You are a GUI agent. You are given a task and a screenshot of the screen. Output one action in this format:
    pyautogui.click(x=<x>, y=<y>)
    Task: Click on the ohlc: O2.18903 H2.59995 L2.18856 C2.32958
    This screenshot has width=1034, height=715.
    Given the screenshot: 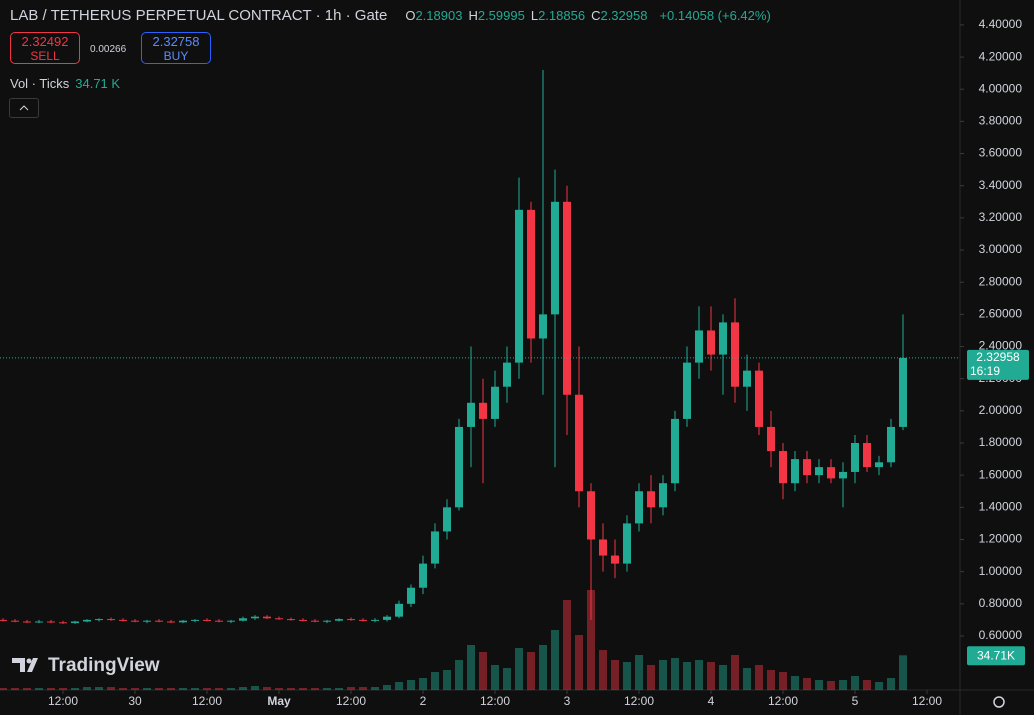 What is the action you would take?
    pyautogui.click(x=523, y=15)
    